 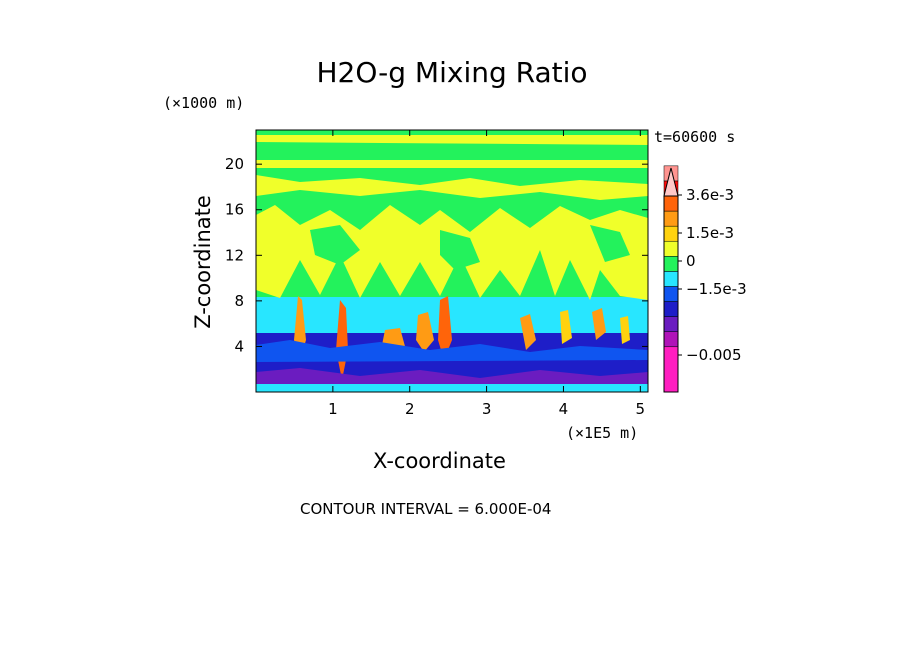 What do you see at coordinates (234, 255) in the screenshot?
I see `y-tick-label: 12` at bounding box center [234, 255].